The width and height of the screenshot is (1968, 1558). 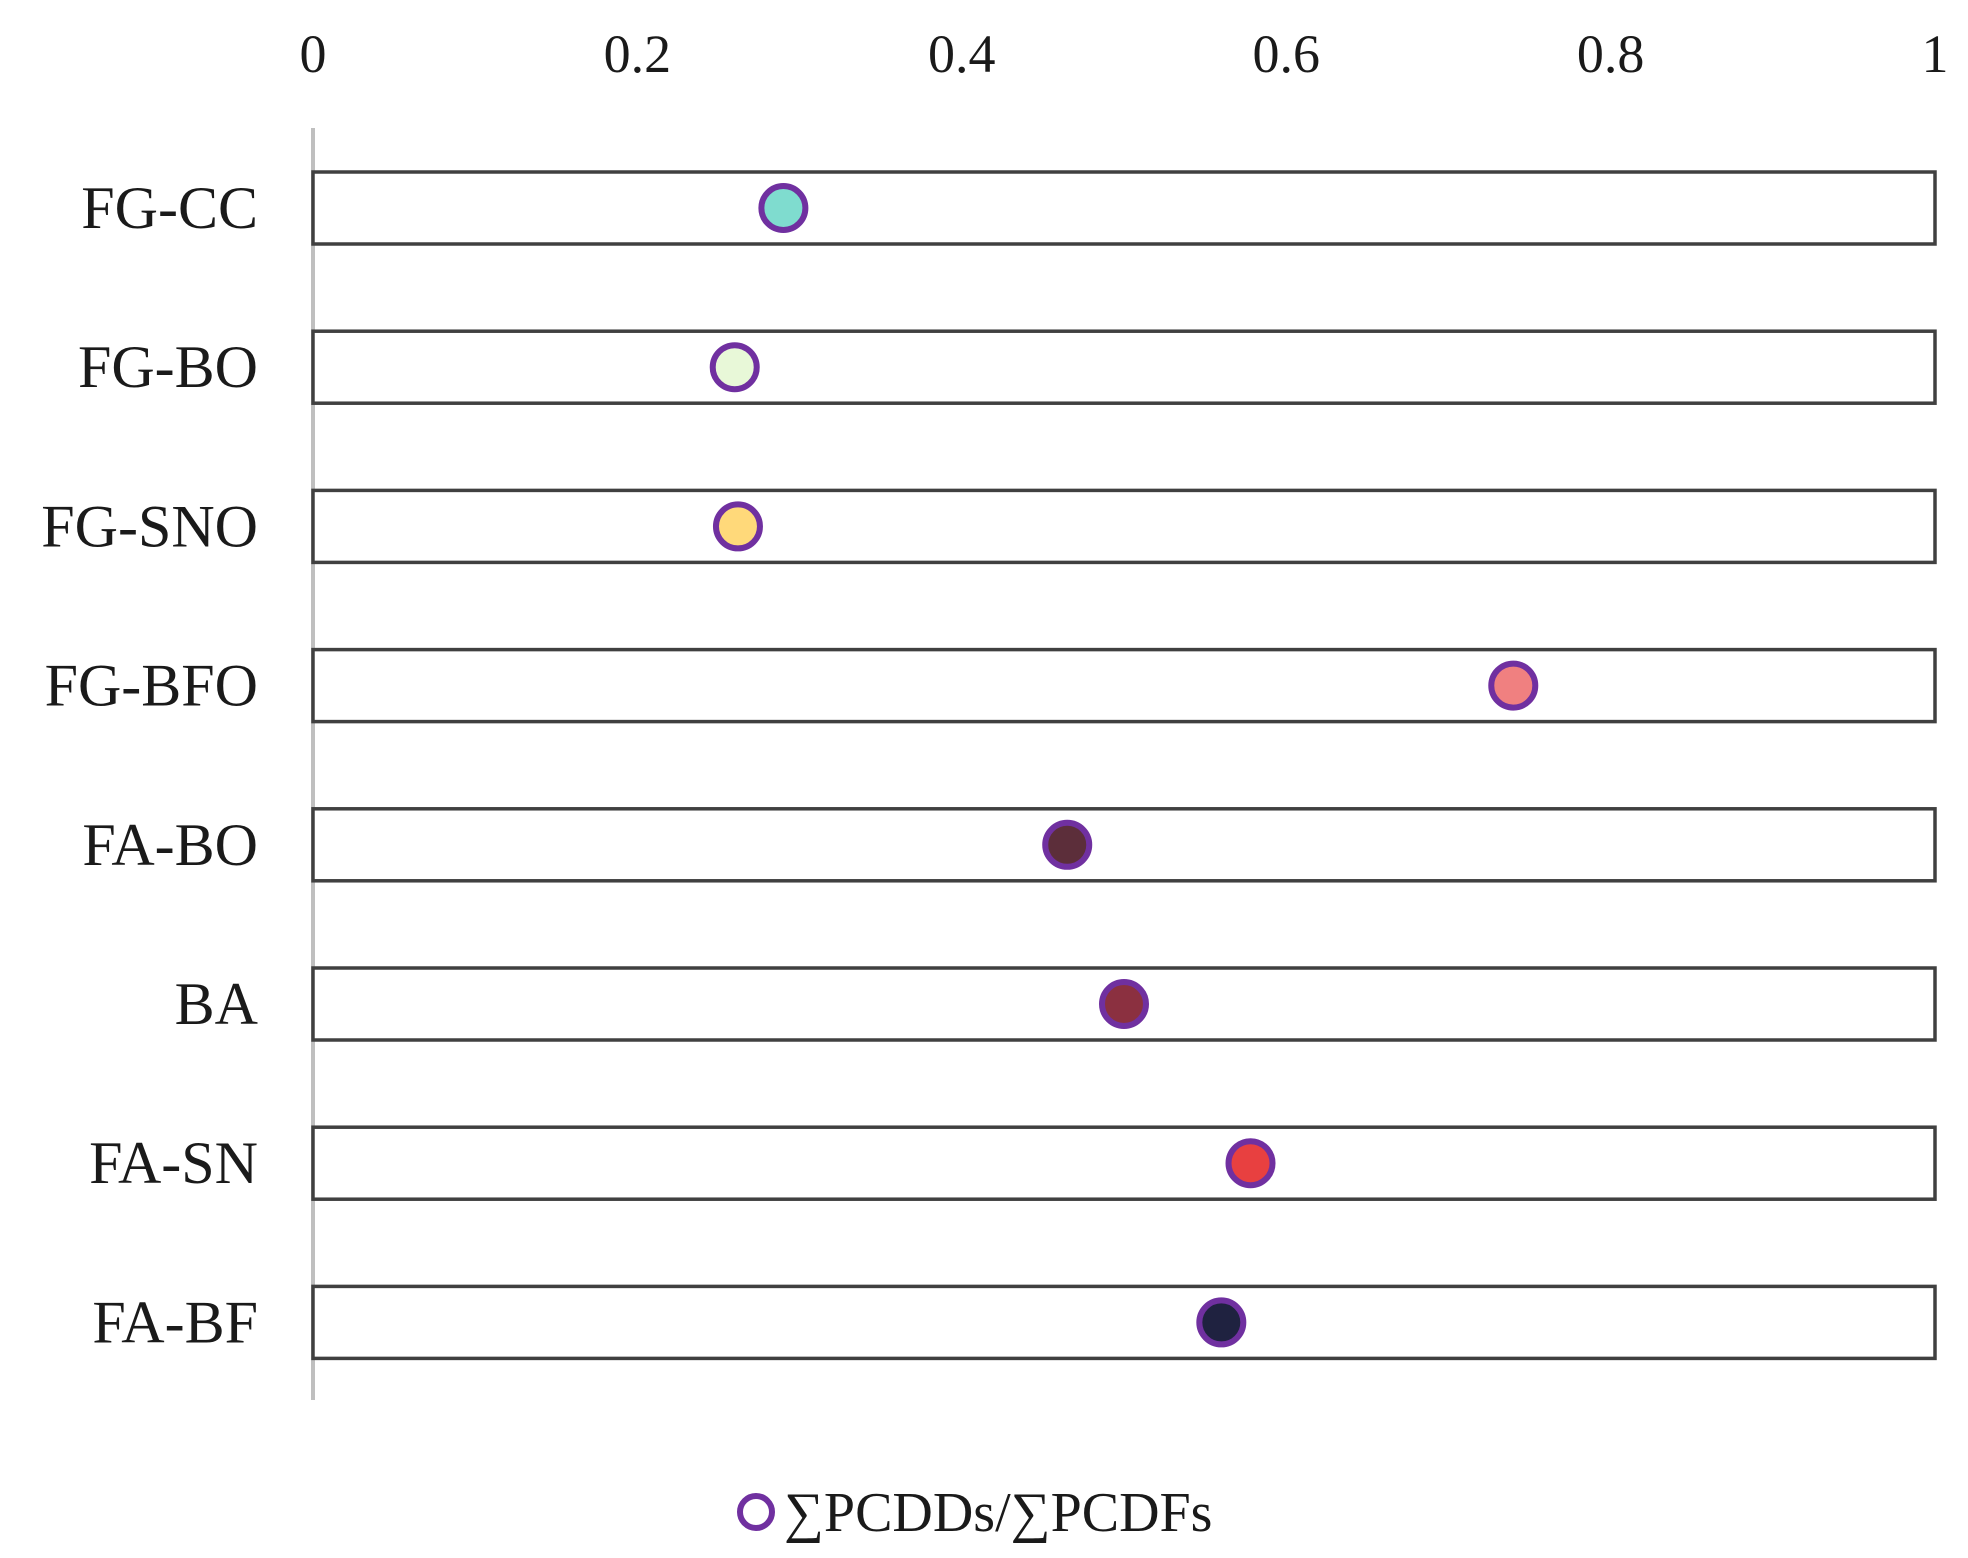 I want to click on x-tick-label: 1, so click(x=1935, y=54).